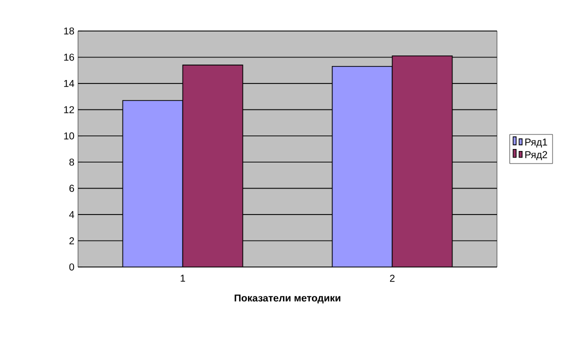 The height and width of the screenshot is (350, 580). I want to click on x-tick-label: 1, so click(183, 278).